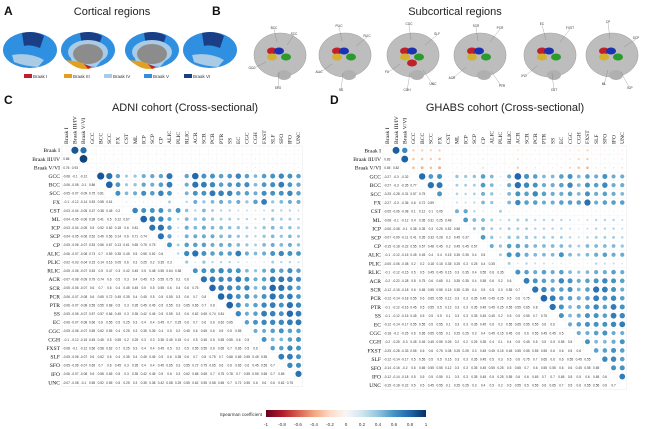 The height and width of the screenshot is (429, 650). I want to click on correlation-value: 0.76, so click(66, 168).